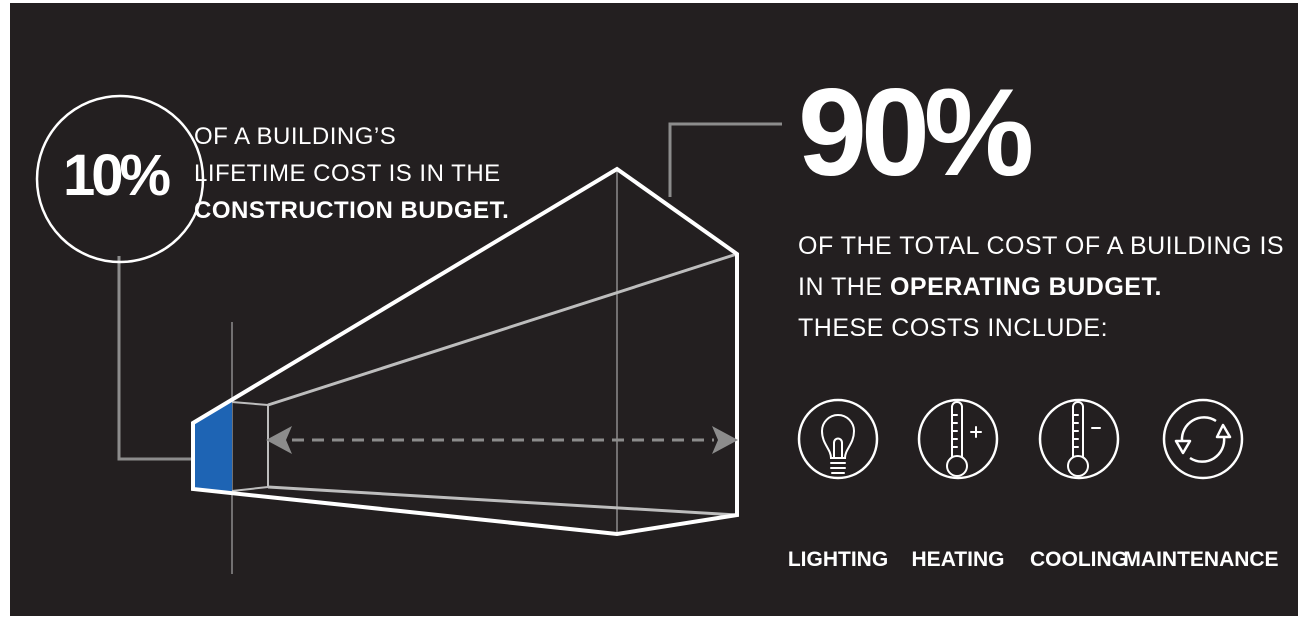  I want to click on percent-circle, so click(120, 179).